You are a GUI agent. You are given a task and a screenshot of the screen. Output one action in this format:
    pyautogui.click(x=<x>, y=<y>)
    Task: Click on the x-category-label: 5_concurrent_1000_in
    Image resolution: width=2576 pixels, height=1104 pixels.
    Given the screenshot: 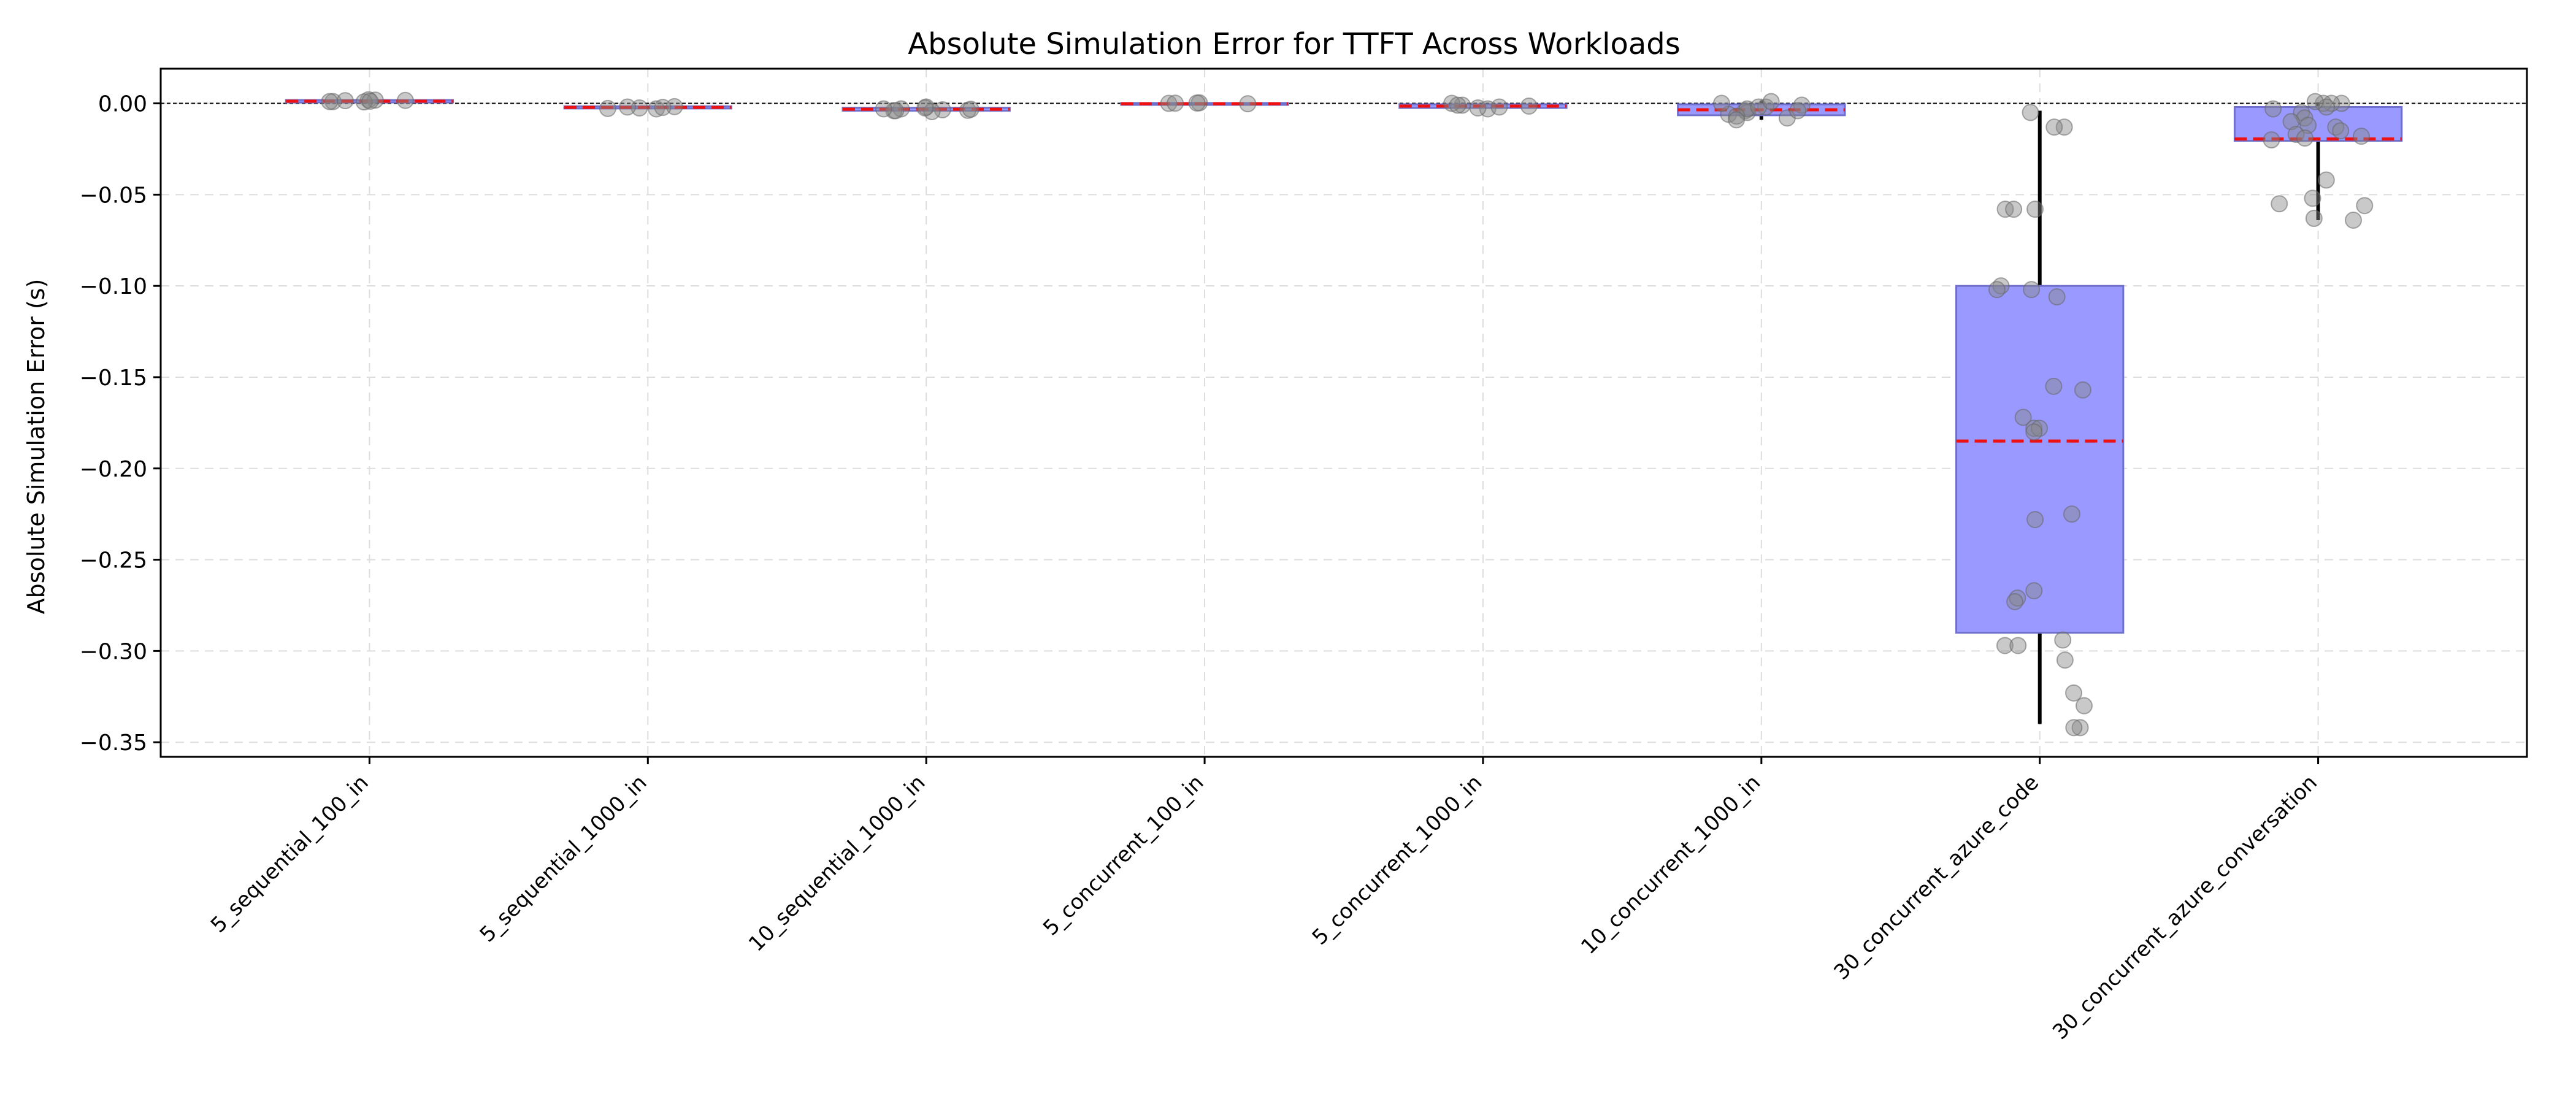 What is the action you would take?
    pyautogui.click(x=1397, y=860)
    